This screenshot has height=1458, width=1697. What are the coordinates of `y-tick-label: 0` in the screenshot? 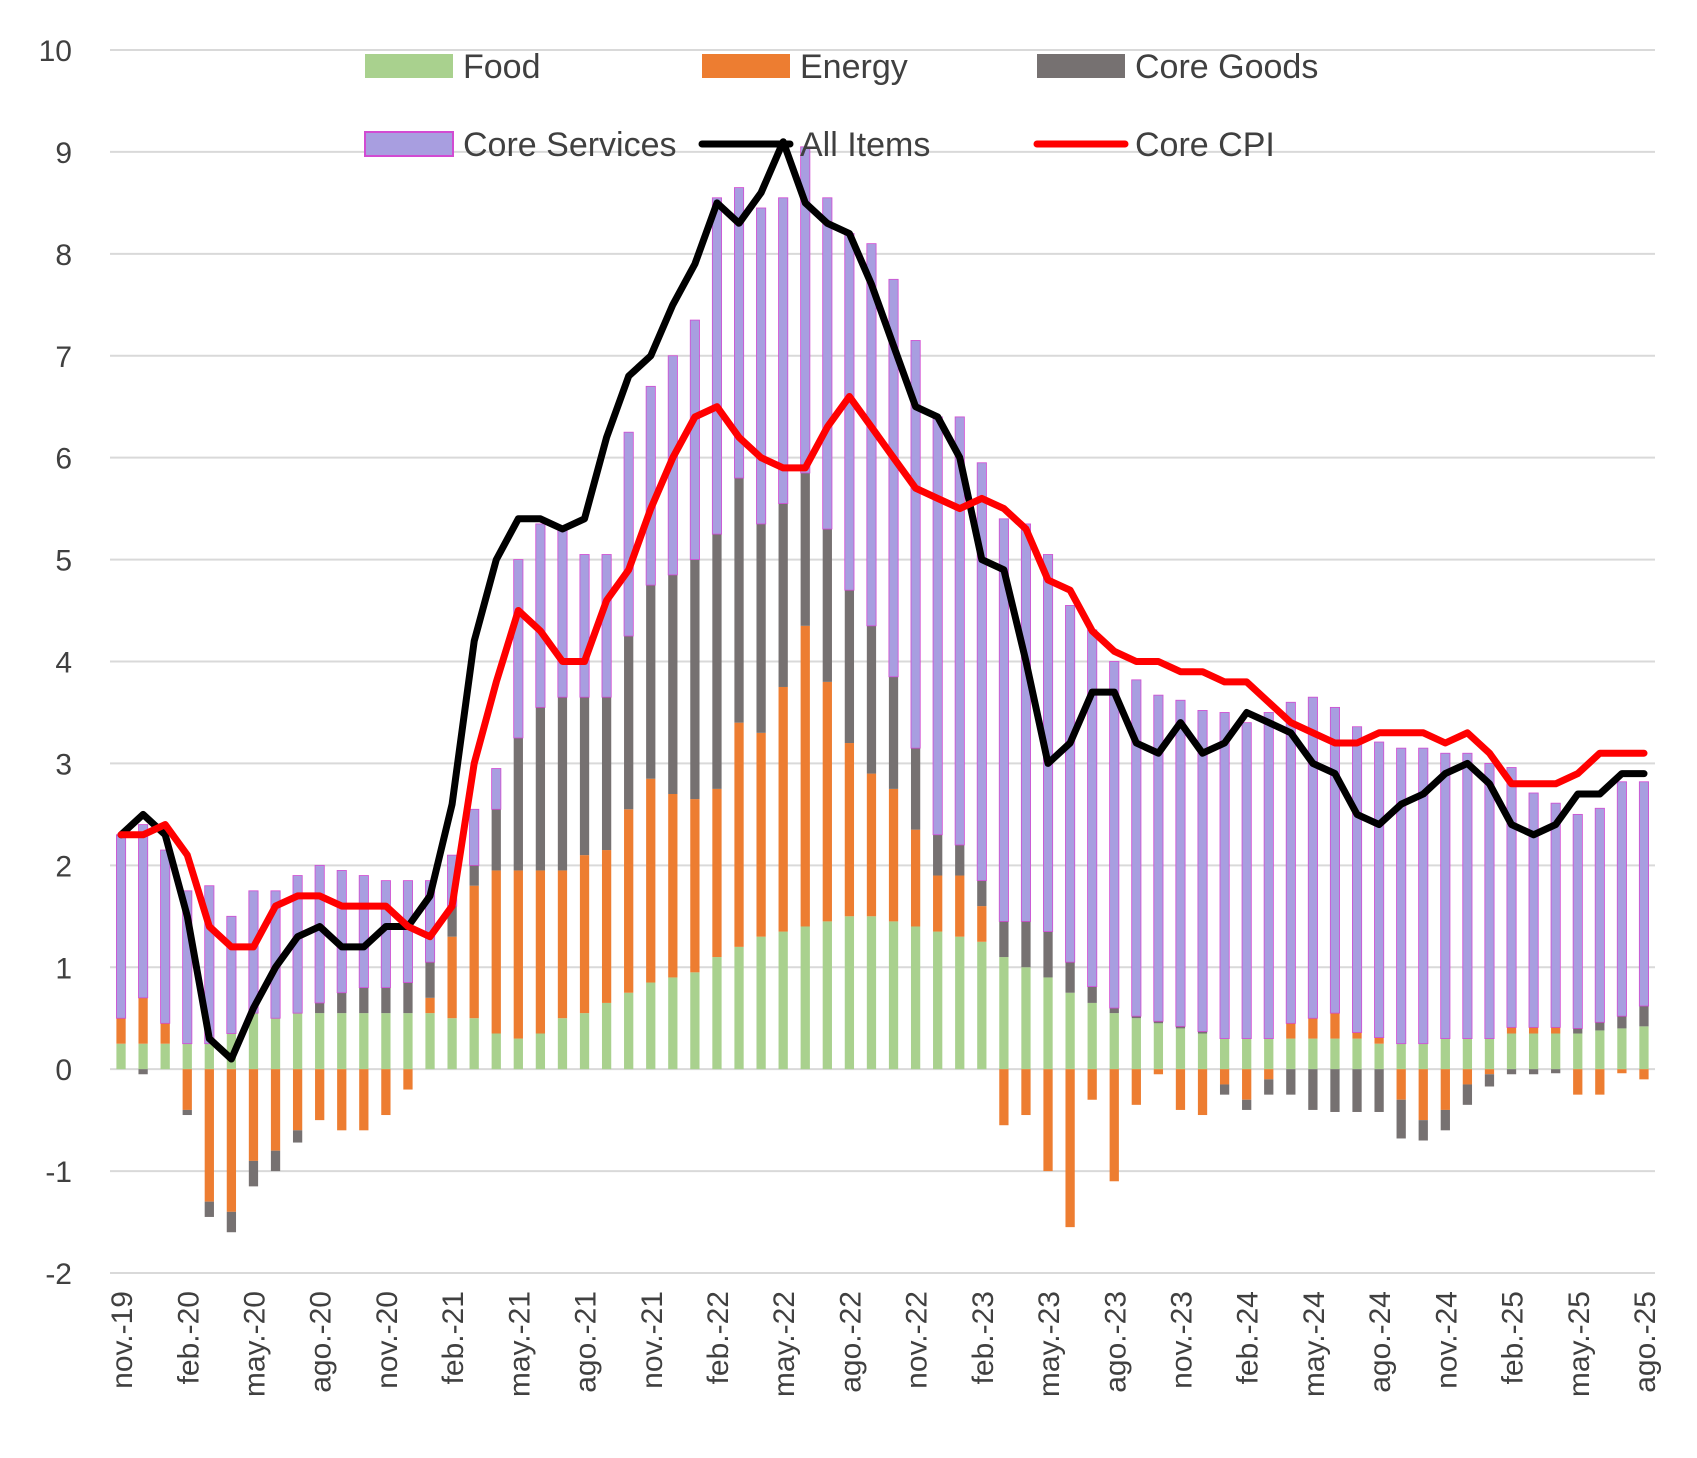 It's located at (63, 1070).